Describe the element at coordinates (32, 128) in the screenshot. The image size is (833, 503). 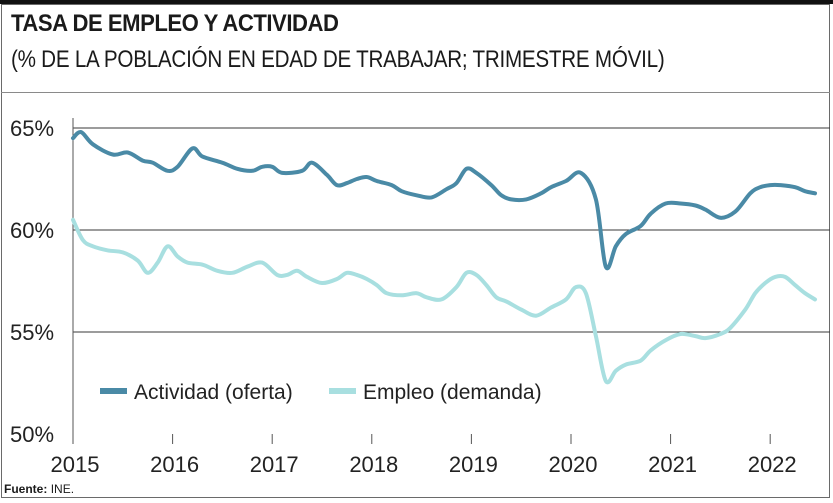
I see `y-tick-label: 65%` at that location.